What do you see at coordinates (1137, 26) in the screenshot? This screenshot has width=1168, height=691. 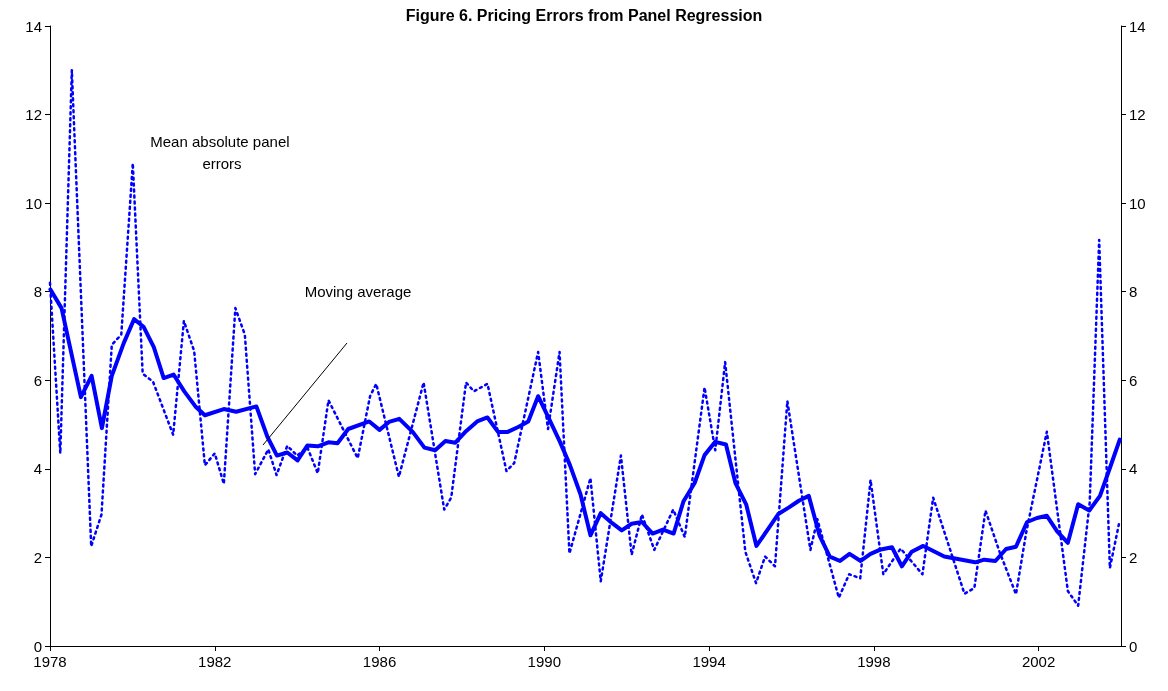 I see `y2-tick-label: 14` at bounding box center [1137, 26].